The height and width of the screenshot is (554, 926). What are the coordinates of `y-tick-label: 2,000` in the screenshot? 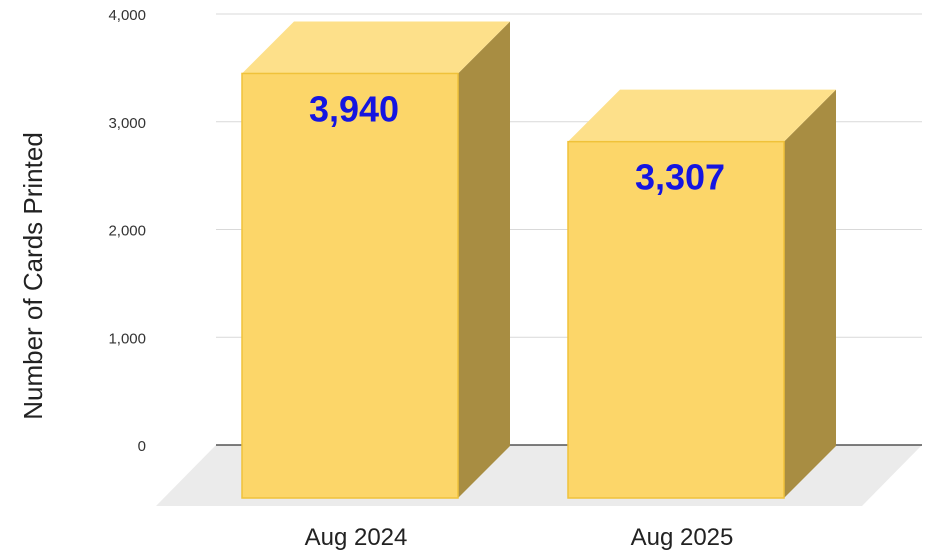 It's located at (127, 231).